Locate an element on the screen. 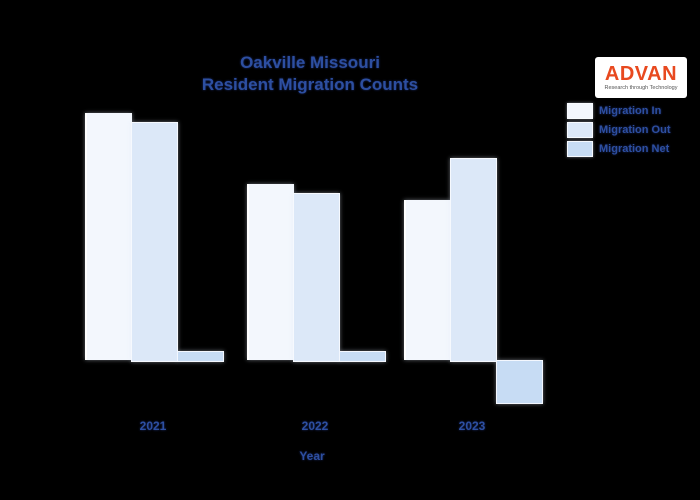 This screenshot has width=700, height=500. legend-label-migration-net: Migration Net is located at coordinates (634, 149).